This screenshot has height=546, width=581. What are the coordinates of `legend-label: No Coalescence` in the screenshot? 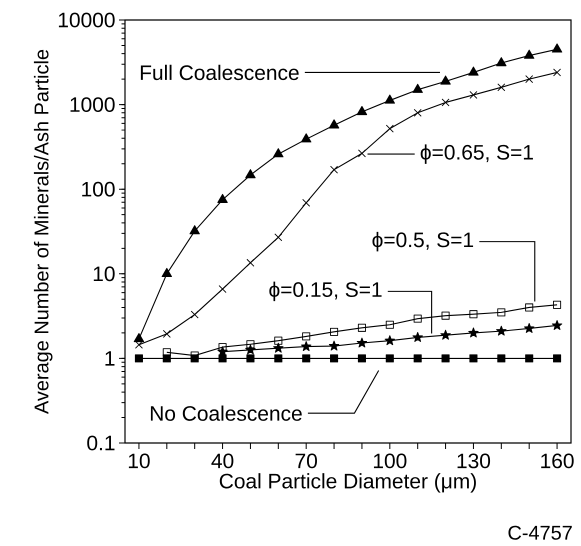 It's located at (226, 413).